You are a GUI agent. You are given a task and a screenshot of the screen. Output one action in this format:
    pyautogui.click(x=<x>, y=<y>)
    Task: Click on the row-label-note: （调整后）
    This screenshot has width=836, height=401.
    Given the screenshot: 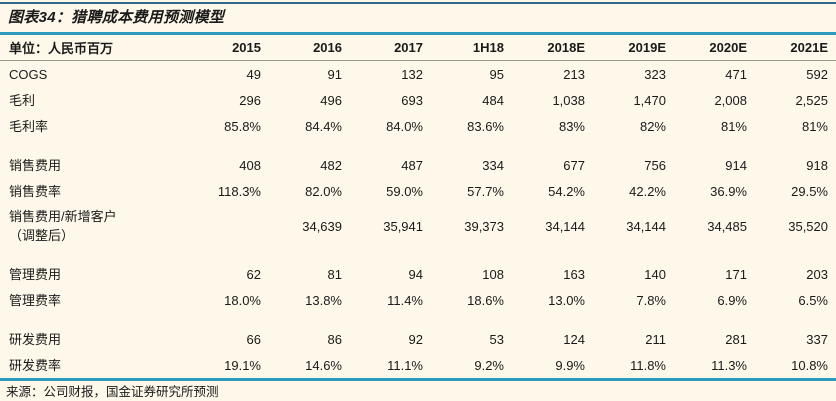 What is the action you would take?
    pyautogui.click(x=42, y=235)
    